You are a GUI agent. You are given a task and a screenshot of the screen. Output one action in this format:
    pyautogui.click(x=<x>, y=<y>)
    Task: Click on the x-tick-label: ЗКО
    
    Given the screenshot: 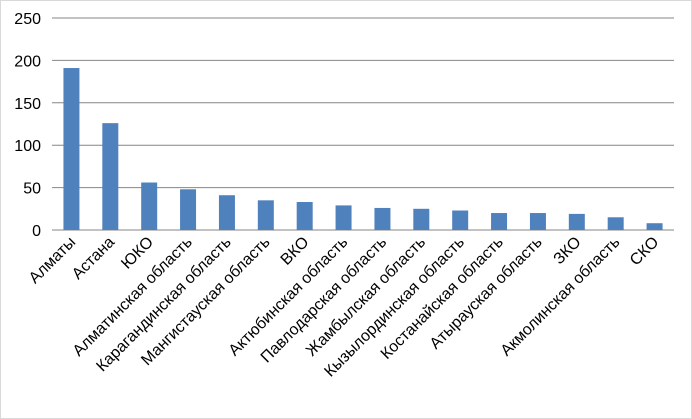 What is the action you would take?
    pyautogui.click(x=568, y=251)
    